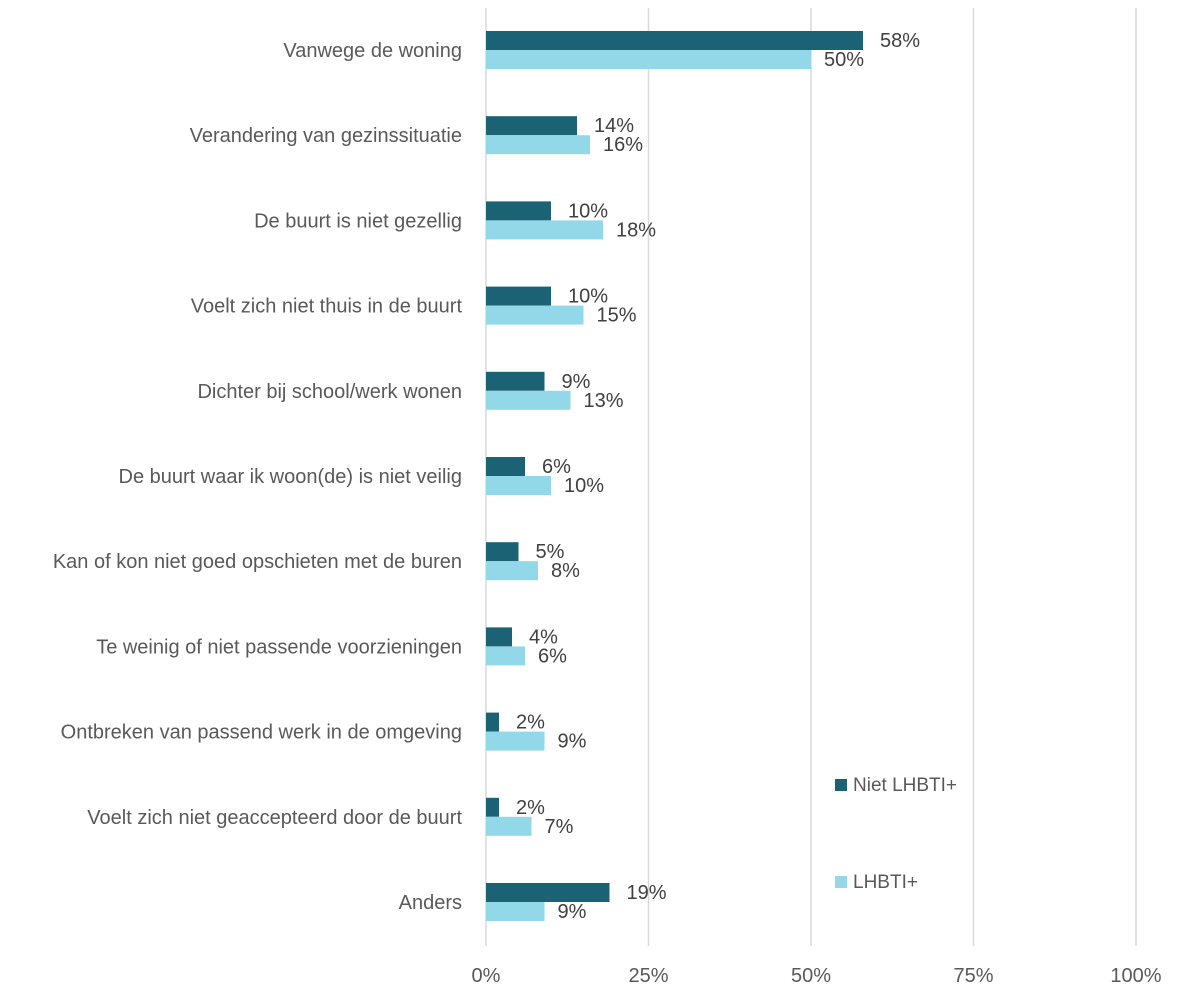  I want to click on data-label: 13%, so click(604, 401).